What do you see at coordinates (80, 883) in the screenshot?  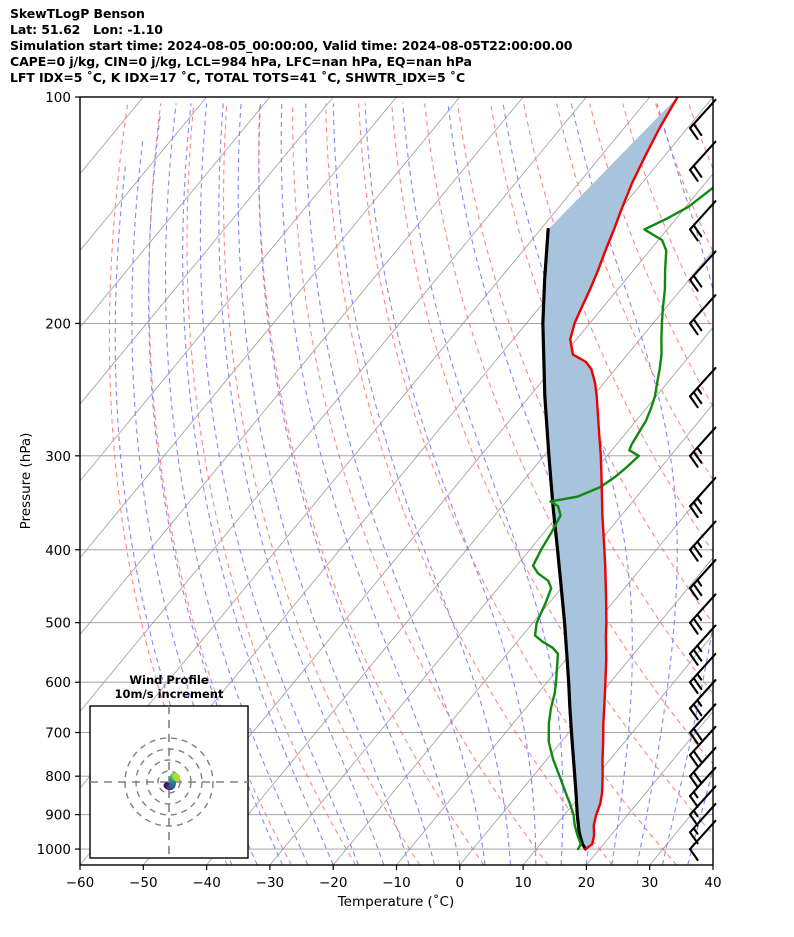 I see `x-tick-label: −60` at bounding box center [80, 883].